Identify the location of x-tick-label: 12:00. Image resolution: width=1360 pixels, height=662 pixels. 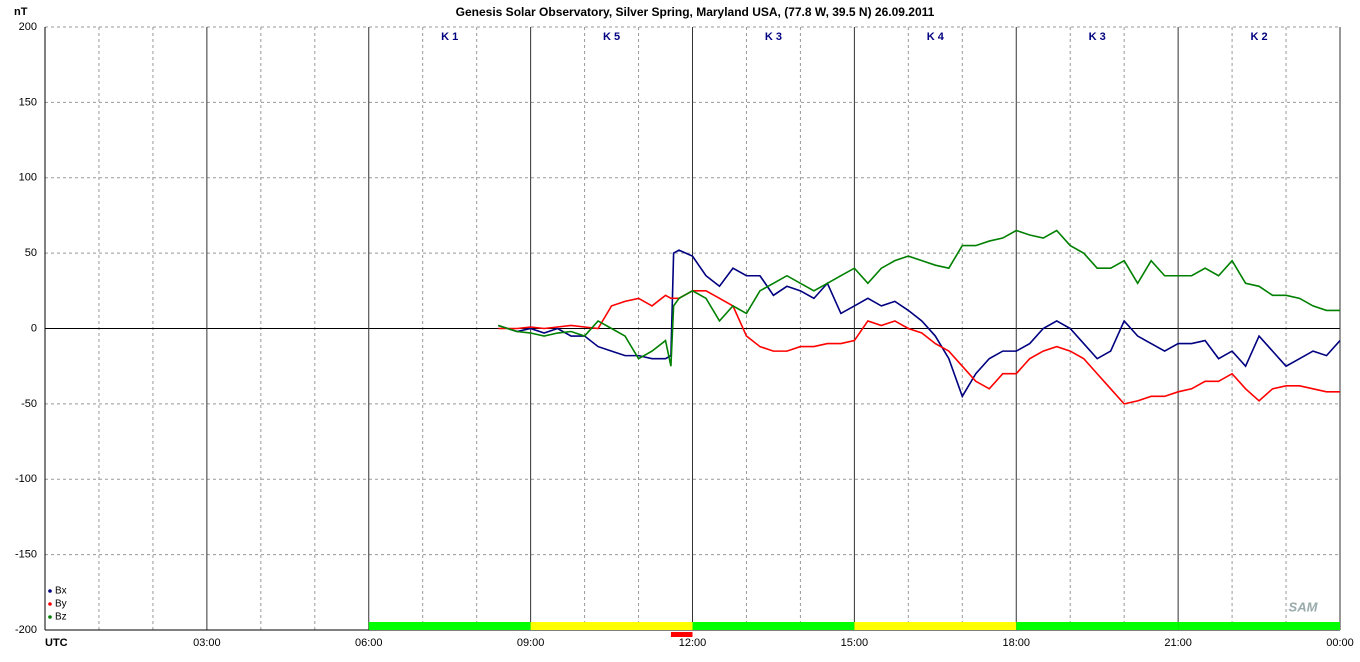
(693, 643).